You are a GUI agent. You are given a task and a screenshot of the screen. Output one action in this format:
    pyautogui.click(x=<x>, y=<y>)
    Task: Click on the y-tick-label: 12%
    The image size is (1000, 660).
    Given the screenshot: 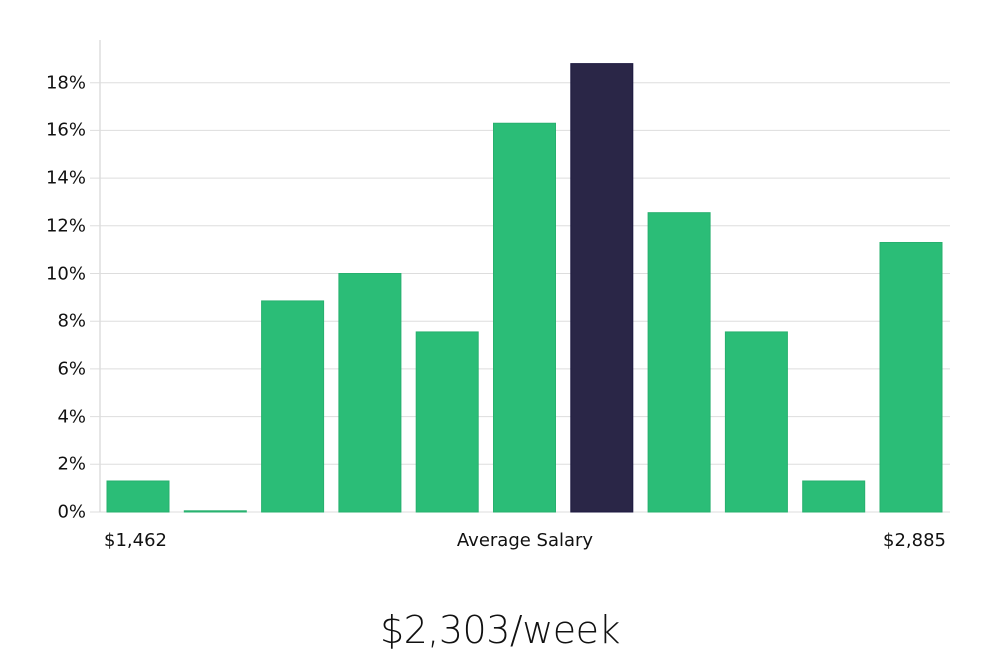 What is the action you would take?
    pyautogui.click(x=65, y=226)
    